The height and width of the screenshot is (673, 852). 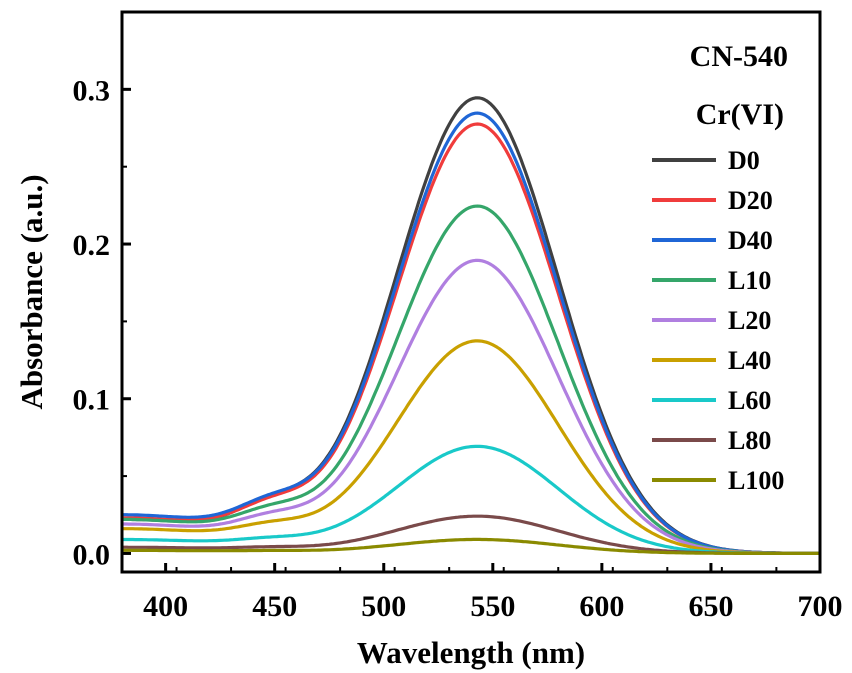 What do you see at coordinates (471, 499) in the screenshot?
I see `series-l60-line` at bounding box center [471, 499].